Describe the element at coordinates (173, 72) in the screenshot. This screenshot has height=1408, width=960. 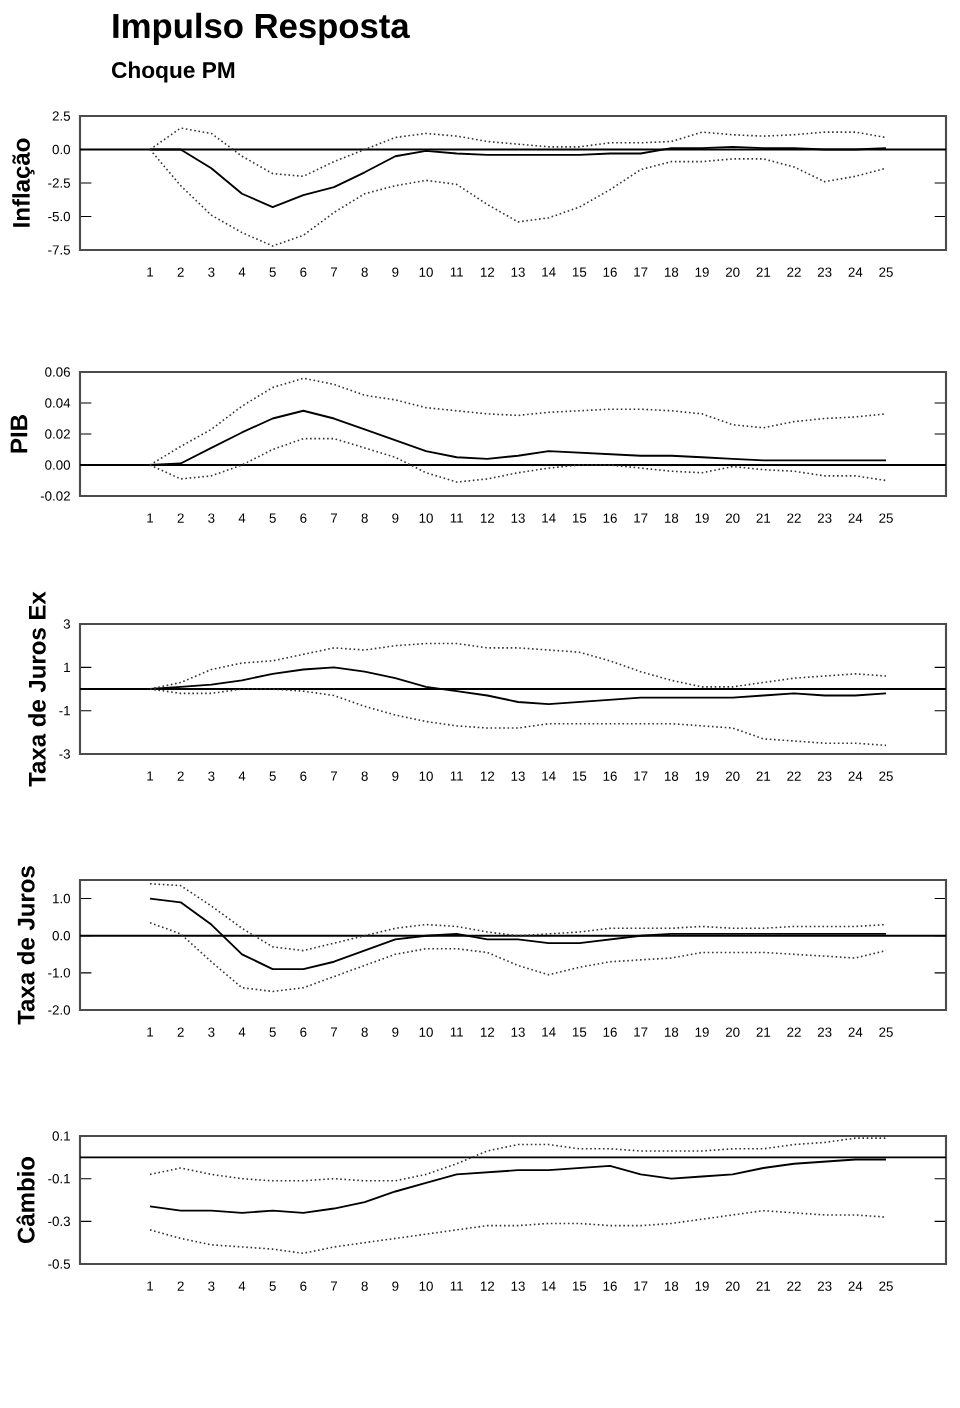
I see `chart-subtitle: Choque PM` at that location.